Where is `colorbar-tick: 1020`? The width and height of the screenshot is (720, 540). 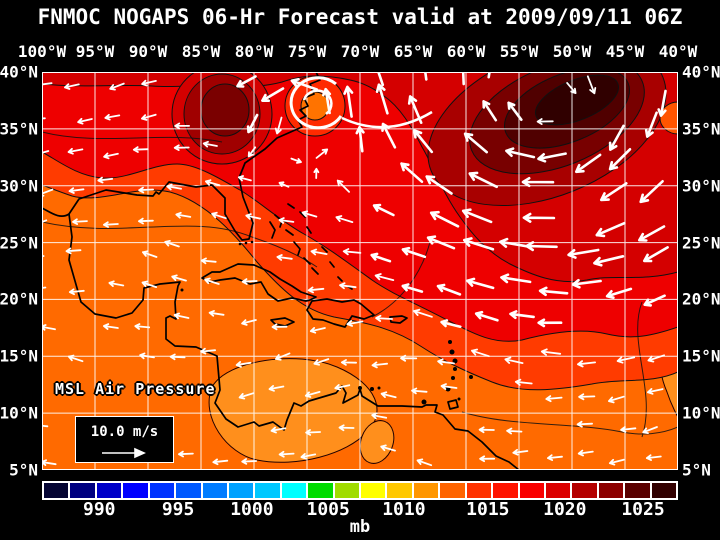
colorbar-tick: 1020 is located at coordinates (565, 509).